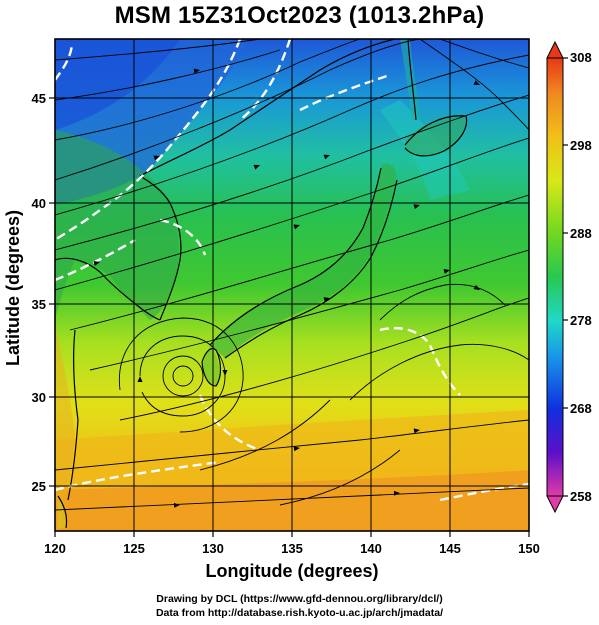 Image resolution: width=599 pixels, height=625 pixels. I want to click on x-tick-label-130: 130, so click(213, 548).